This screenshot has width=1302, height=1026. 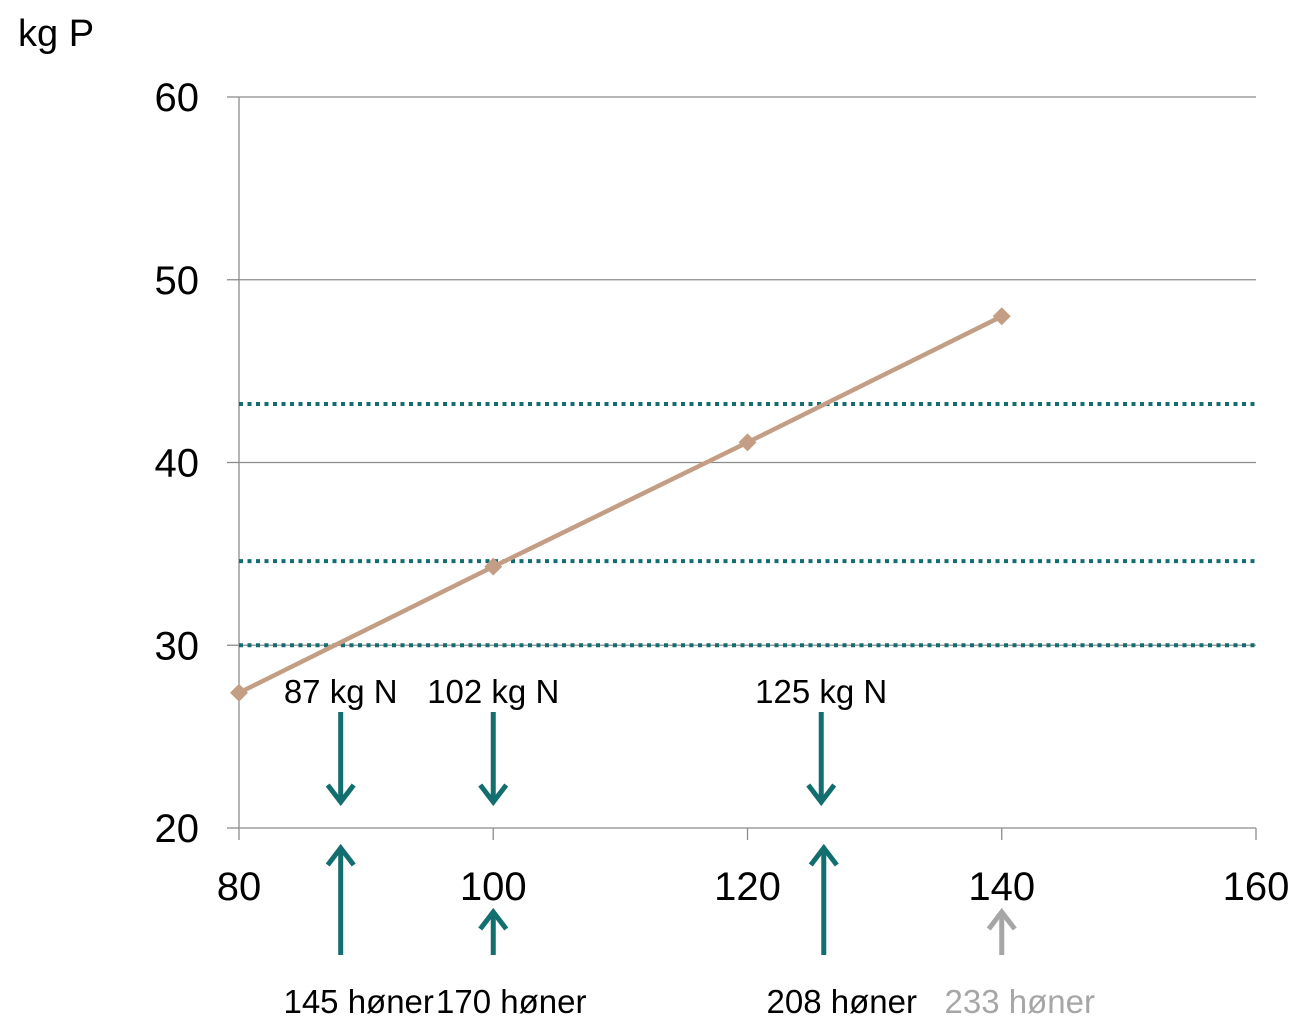 I want to click on kg-n-arrow-2-head, so click(x=821, y=795).